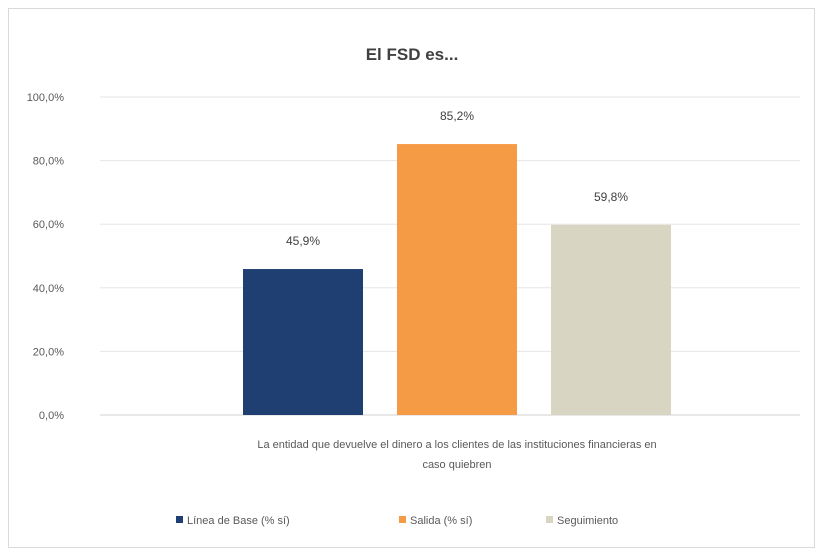 This screenshot has height=558, width=825. Describe the element at coordinates (46, 257) in the screenshot. I see `y-axis-tick-labels: 0,0% 20,0% 40,0% 60,0% 80,0% 100,0%` at that location.